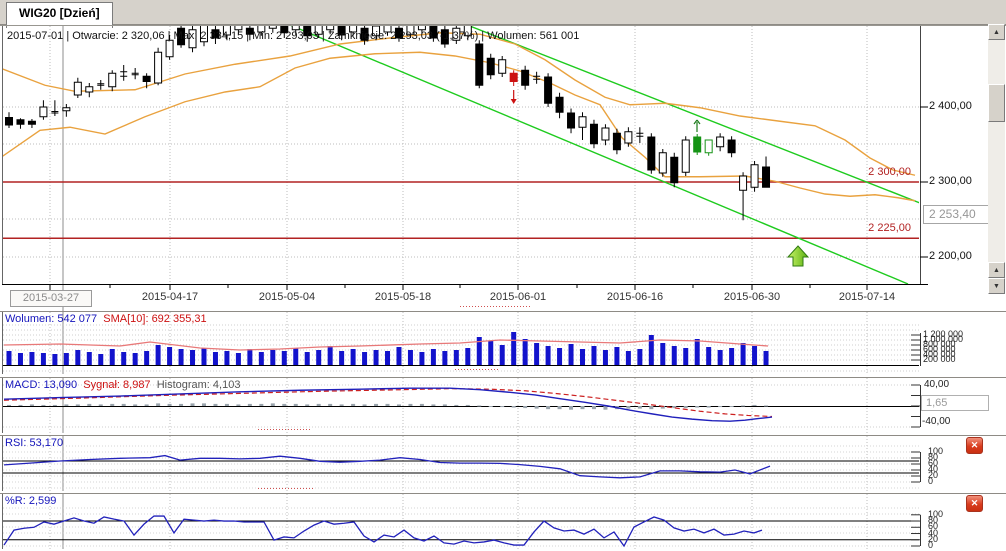 This screenshot has height=551, width=1006. What do you see at coordinates (117, 385) in the screenshot?
I see `macd-signal-label: Sygnał: 8,987` at bounding box center [117, 385].